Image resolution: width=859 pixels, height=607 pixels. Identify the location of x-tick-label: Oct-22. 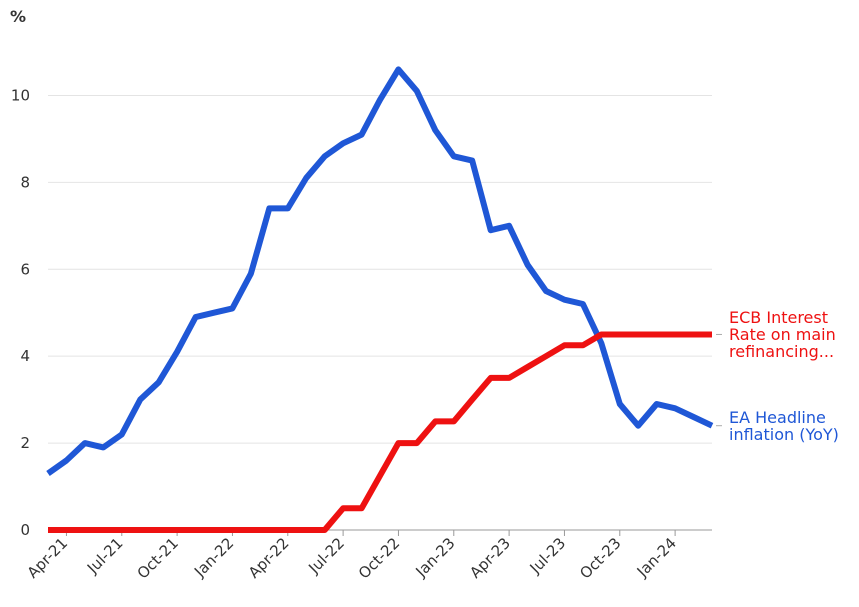
(379, 558).